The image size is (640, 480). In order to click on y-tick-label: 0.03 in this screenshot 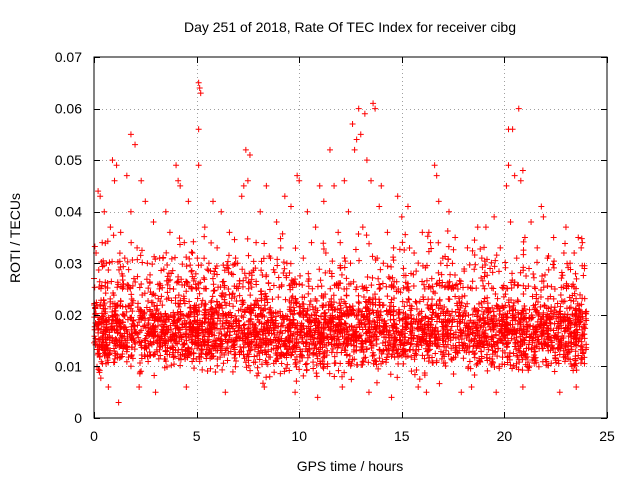, I will do `click(68, 263)`.